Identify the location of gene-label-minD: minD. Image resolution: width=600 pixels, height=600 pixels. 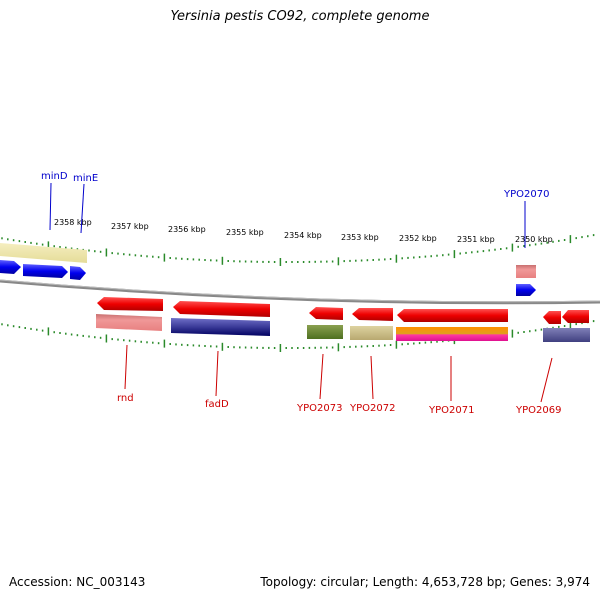
(54, 176).